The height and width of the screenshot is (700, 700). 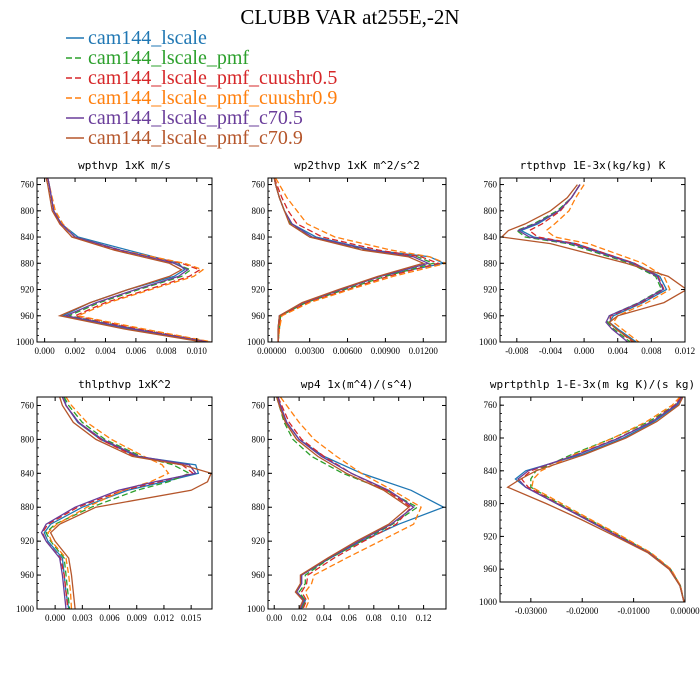 What do you see at coordinates (105, 351) in the screenshot?
I see `x-tick-label: 0.004` at bounding box center [105, 351].